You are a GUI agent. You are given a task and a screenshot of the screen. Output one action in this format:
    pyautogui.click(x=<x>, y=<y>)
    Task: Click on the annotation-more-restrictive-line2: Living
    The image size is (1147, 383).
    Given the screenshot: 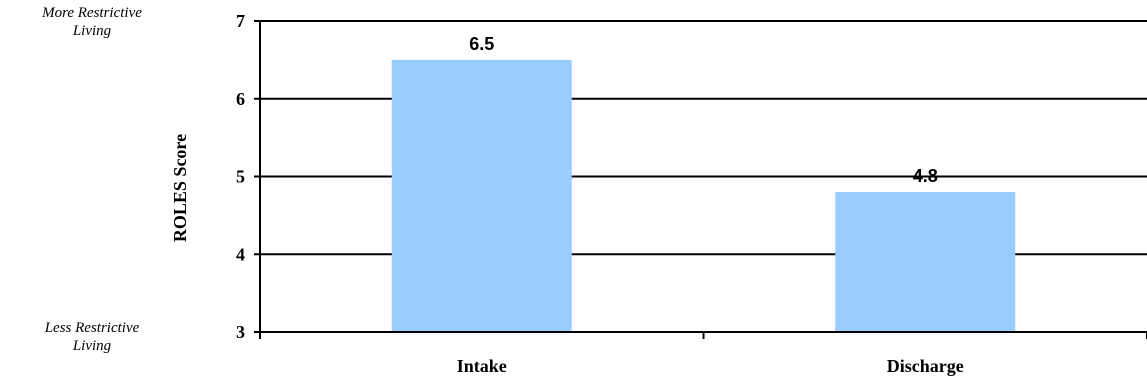 What is the action you would take?
    pyautogui.click(x=92, y=31)
    